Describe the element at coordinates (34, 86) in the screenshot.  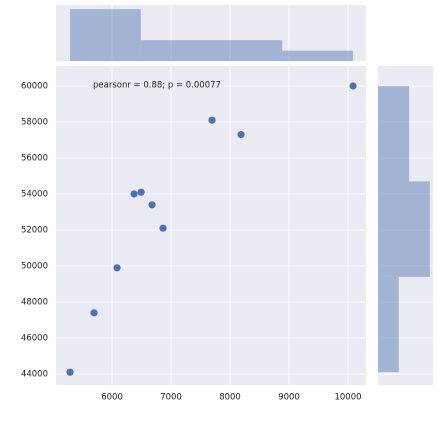
I see `y-tick-label: 60000` at that location.